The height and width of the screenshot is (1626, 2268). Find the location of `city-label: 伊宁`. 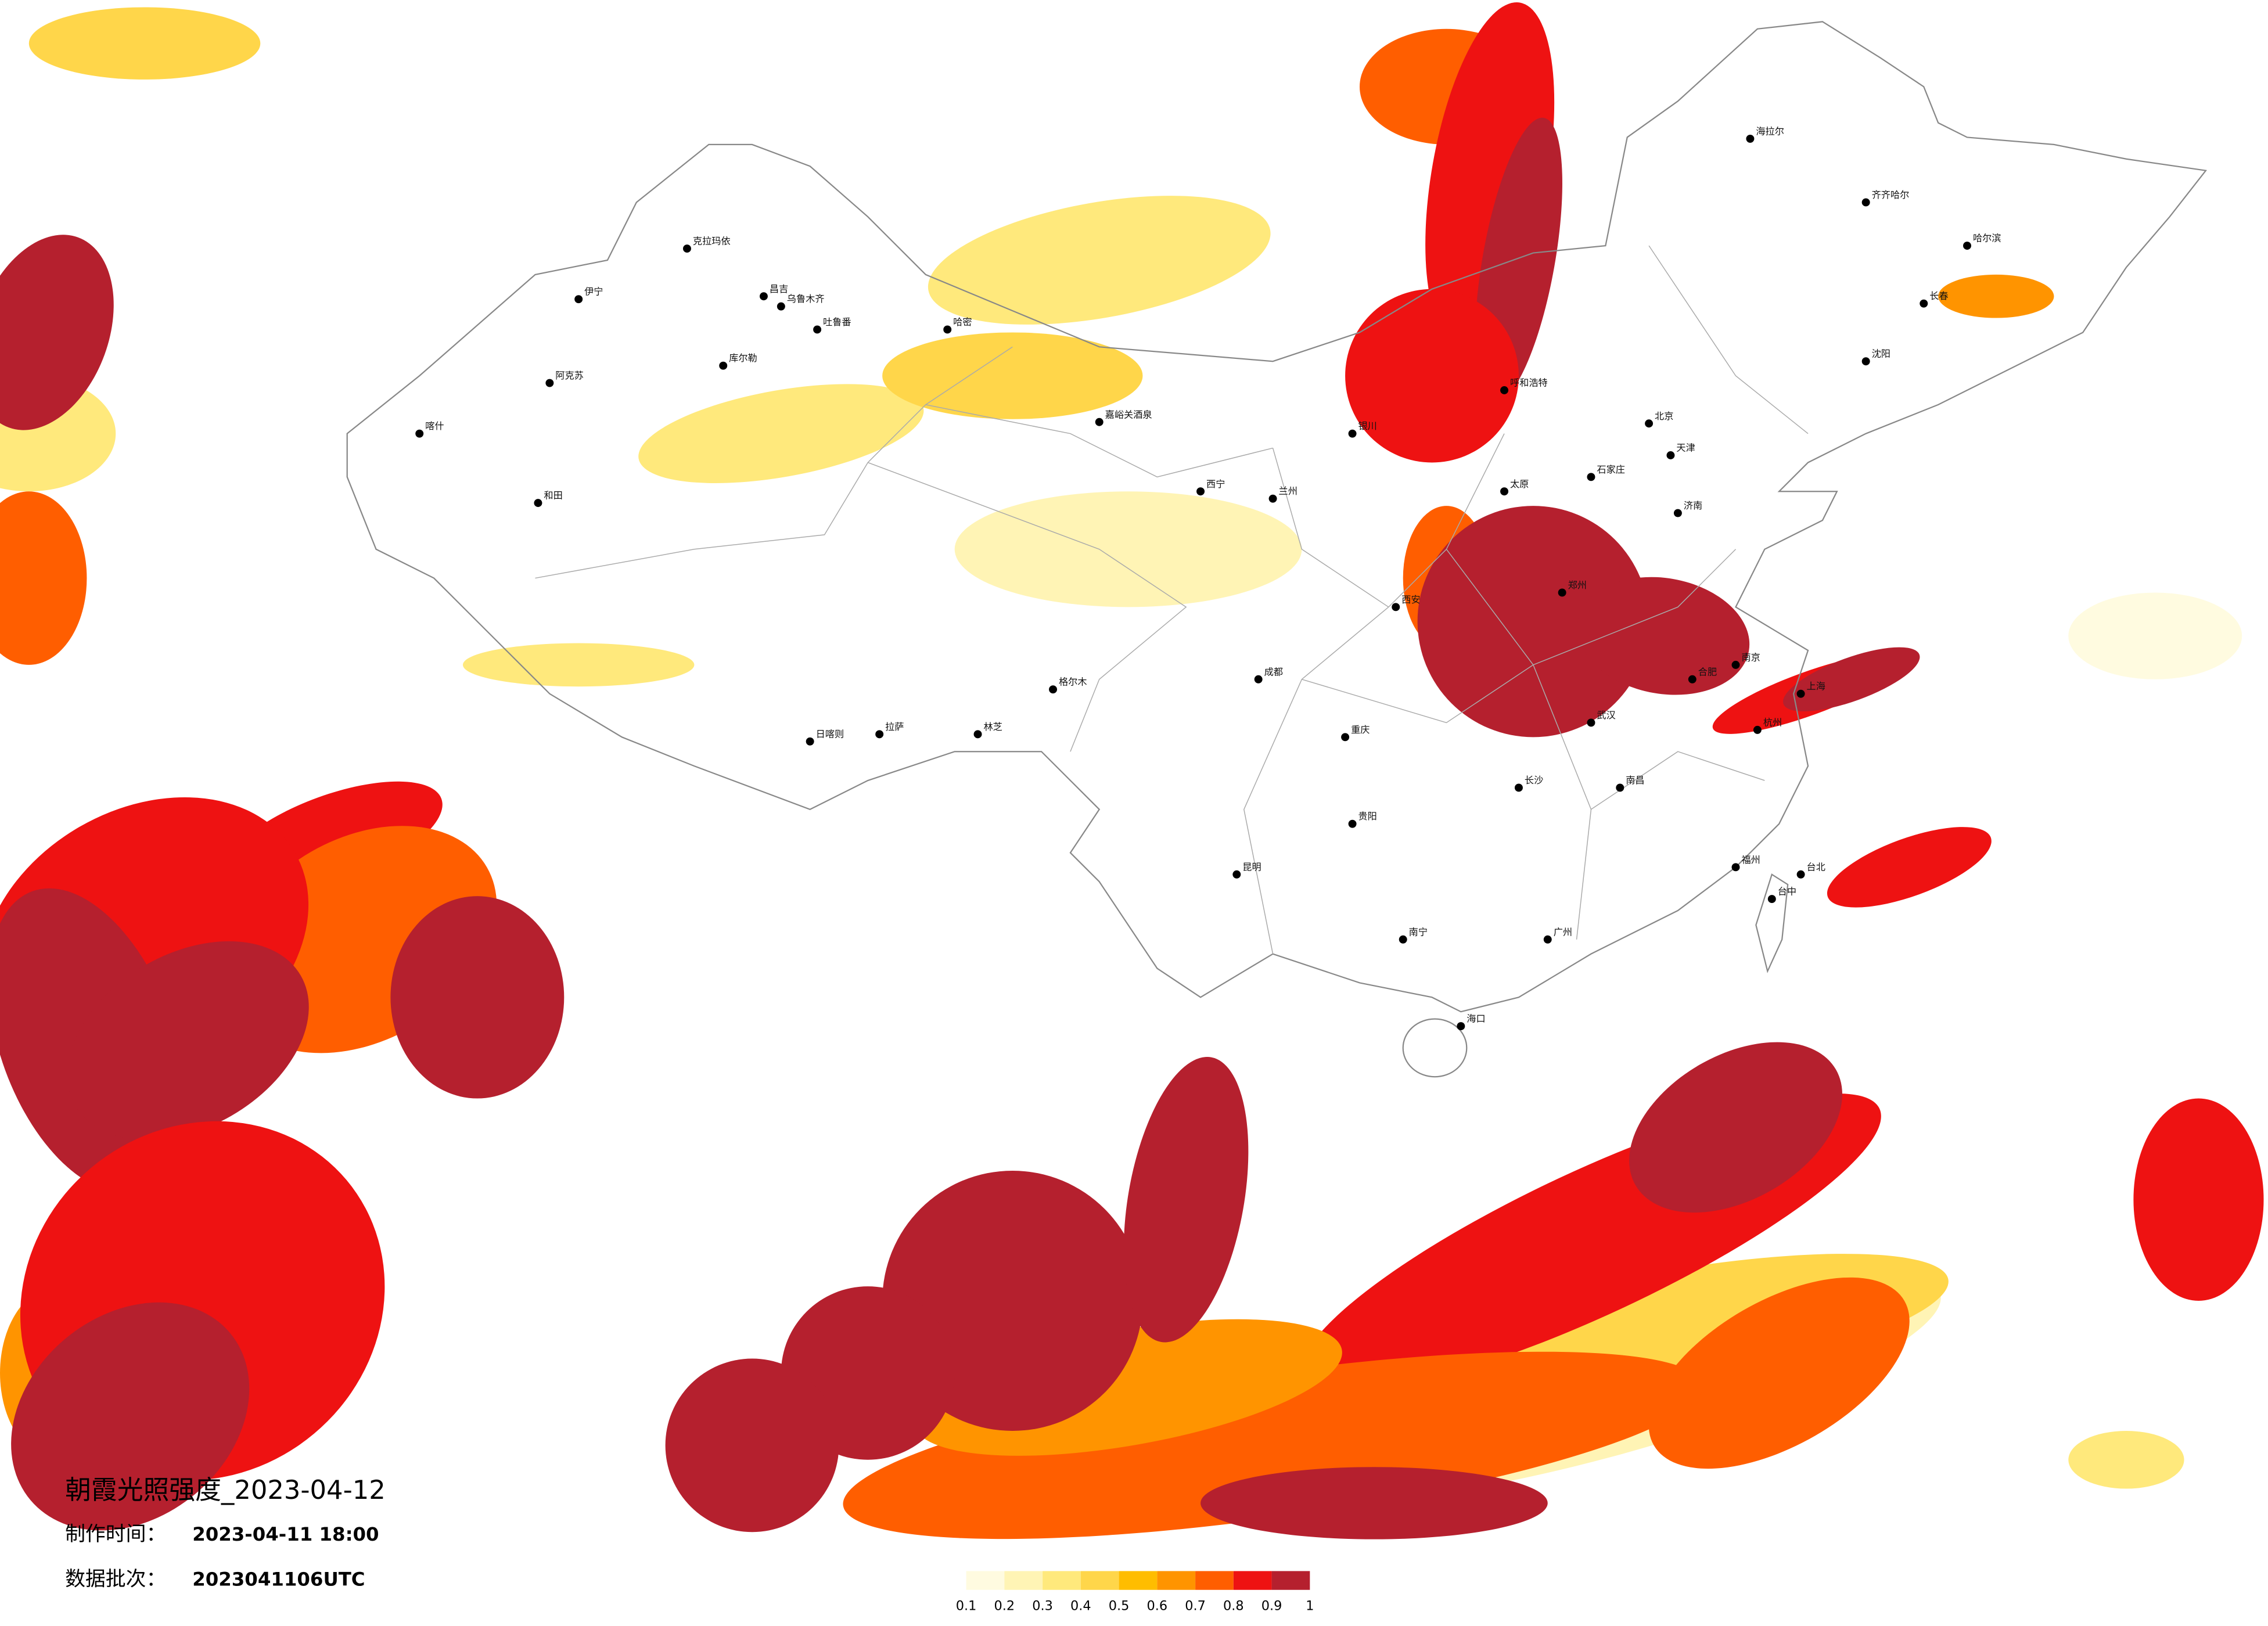

city-label: 伊宁 is located at coordinates (593, 291).